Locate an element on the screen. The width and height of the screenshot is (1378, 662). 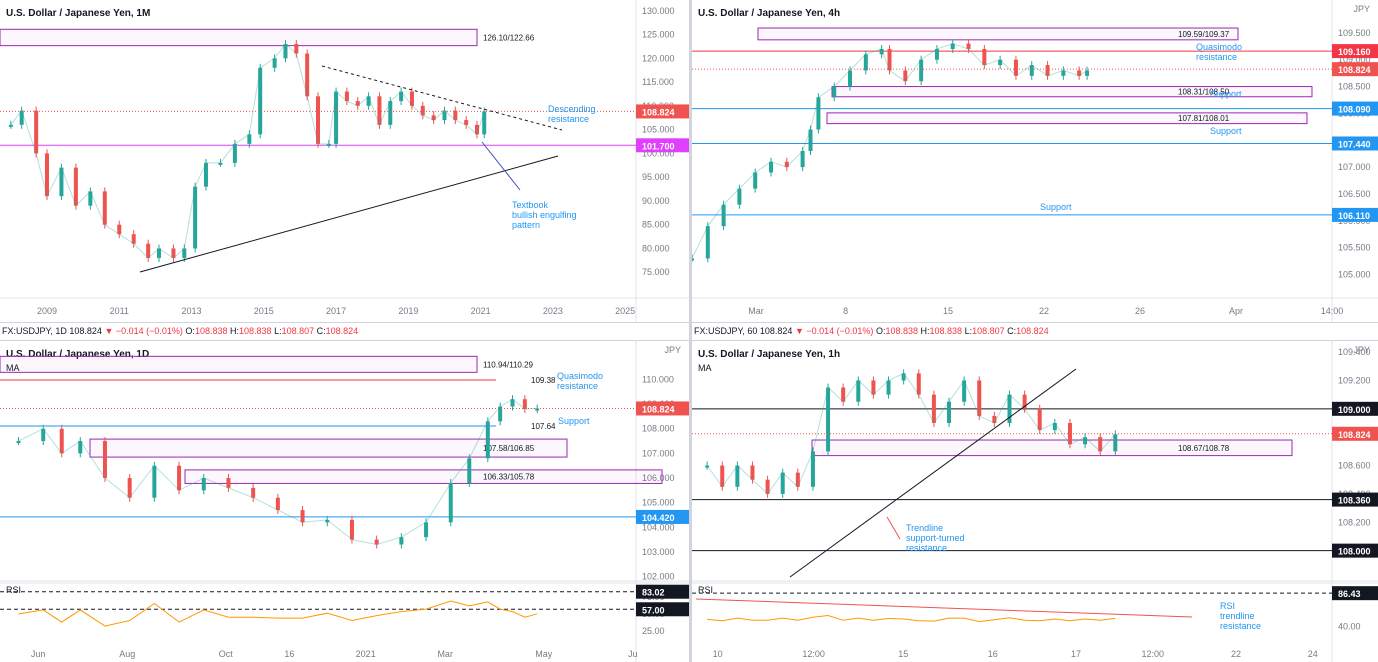
annotation-label: Trendline is located at coordinates (924, 528).